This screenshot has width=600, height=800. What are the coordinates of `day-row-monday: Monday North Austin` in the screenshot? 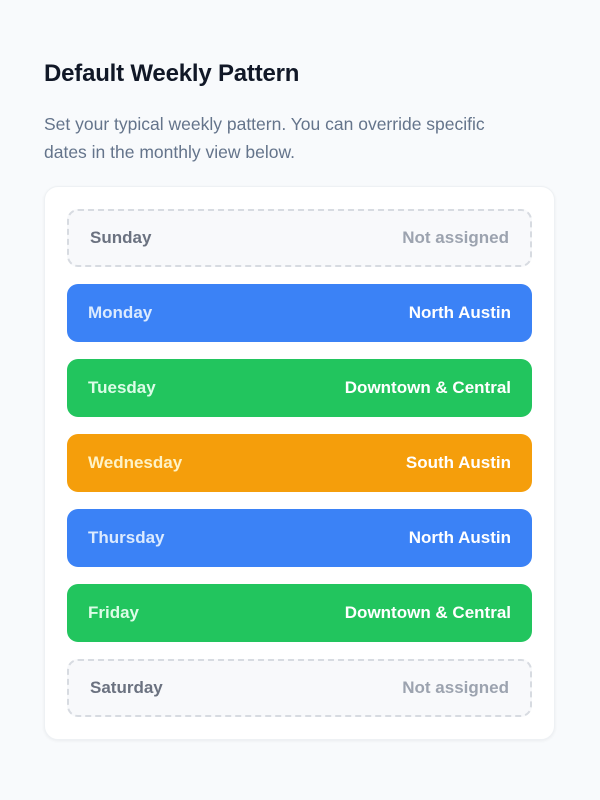 It's located at (299, 313).